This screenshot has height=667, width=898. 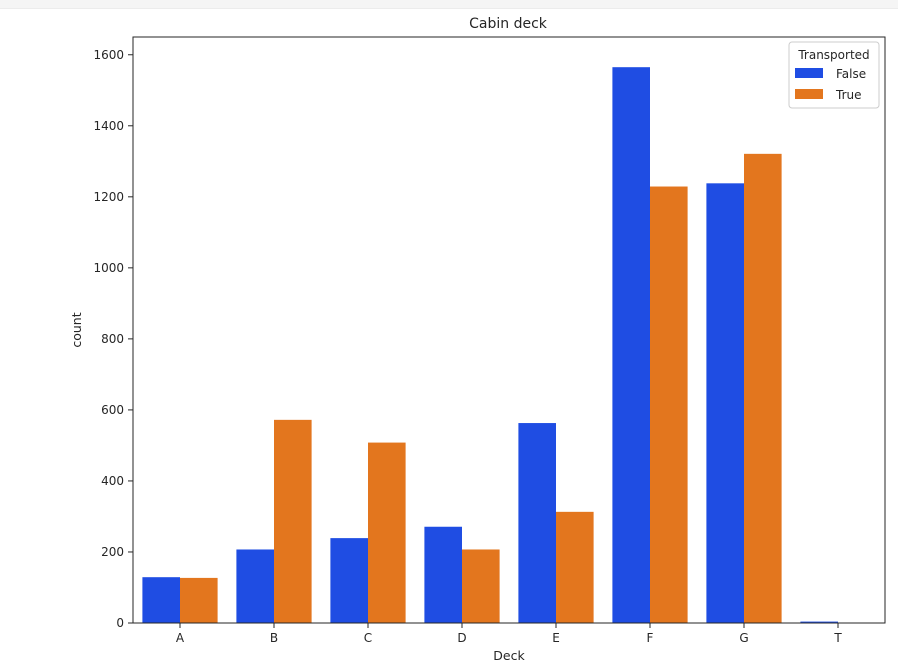 What do you see at coordinates (725, 403) in the screenshot?
I see `bar-g-false` at bounding box center [725, 403].